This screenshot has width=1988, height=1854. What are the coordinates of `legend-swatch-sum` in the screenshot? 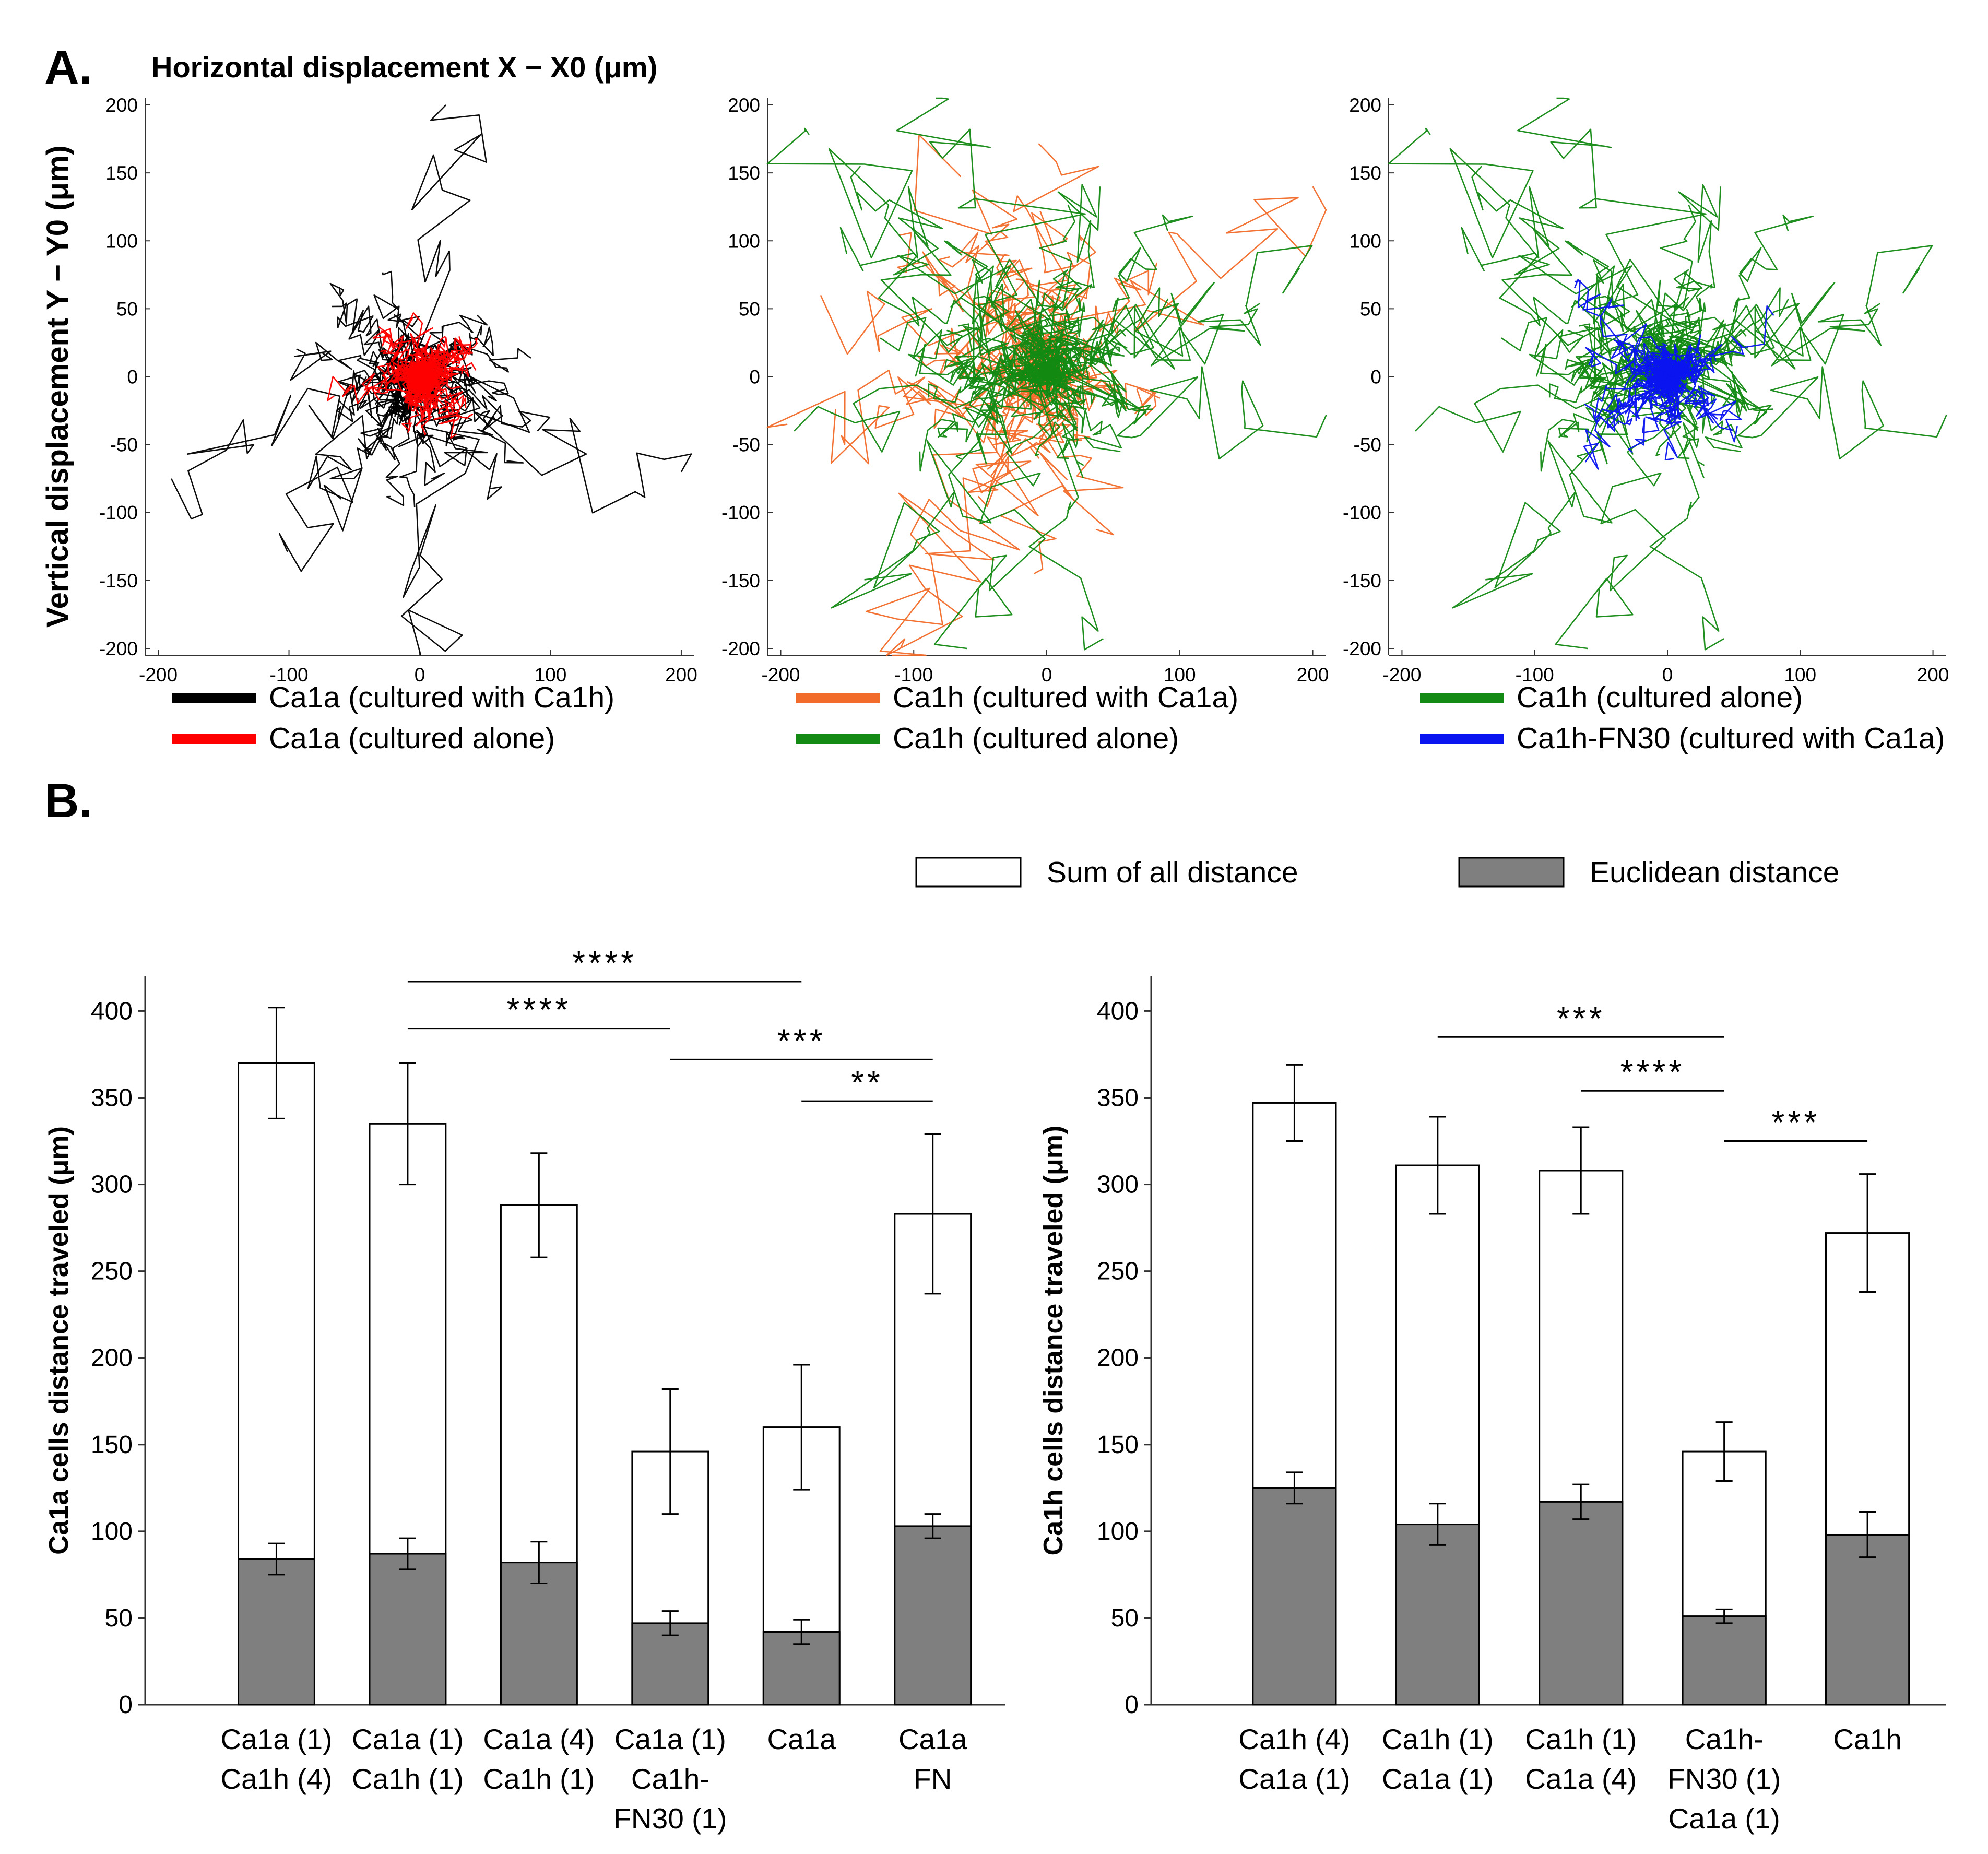 It's located at (968, 872).